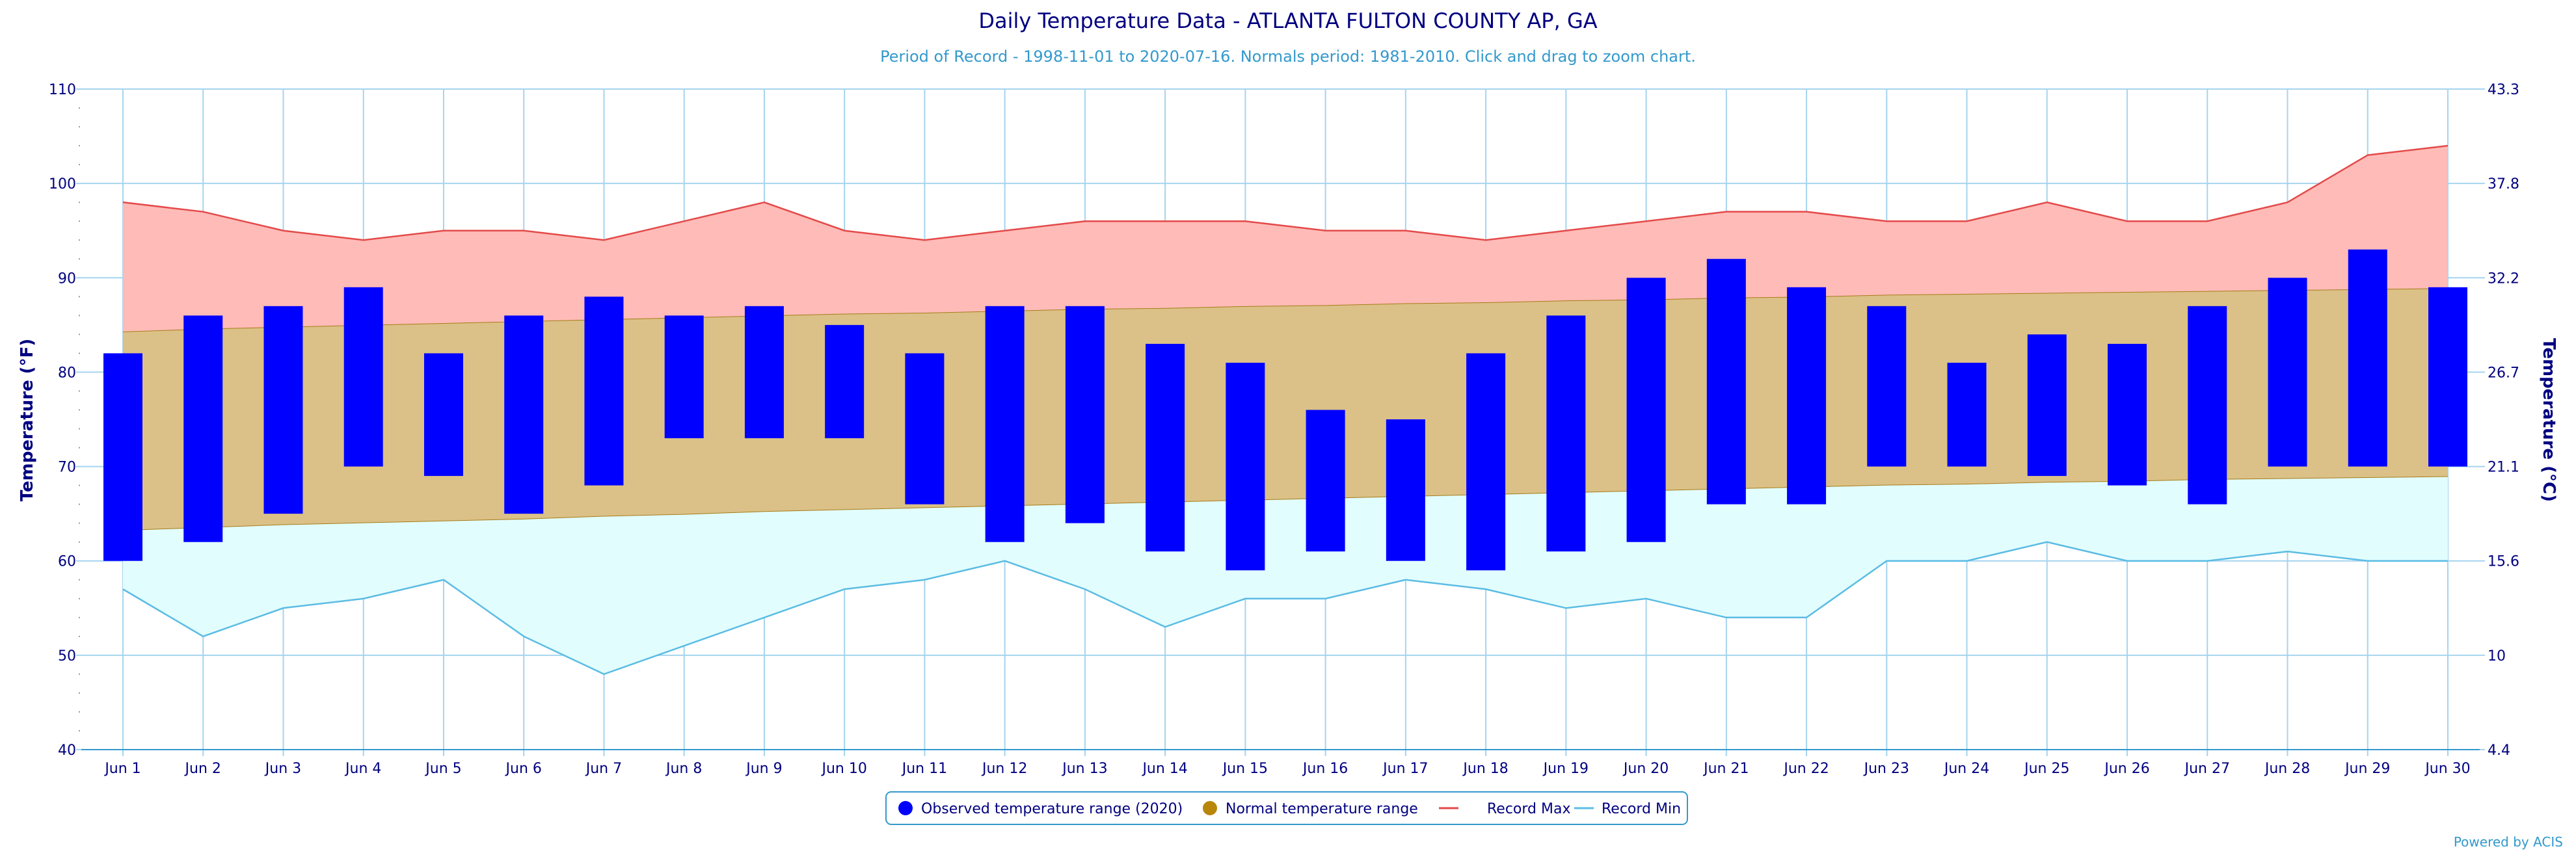  What do you see at coordinates (2447, 769) in the screenshot?
I see `x-tick-label: Jun 30` at bounding box center [2447, 769].